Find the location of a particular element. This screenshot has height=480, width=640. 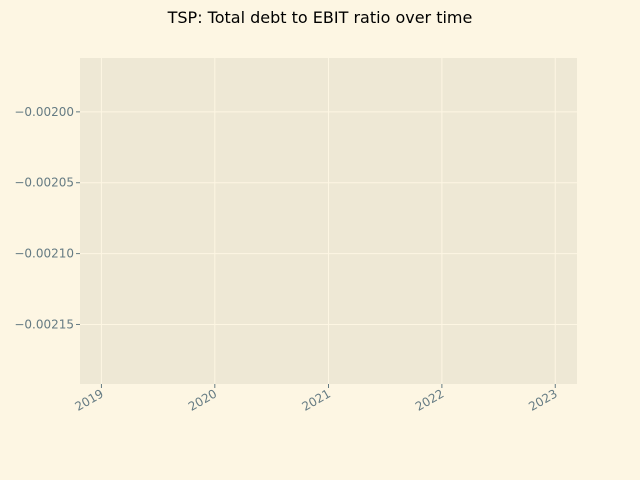

y-tick-label: −0.00200 is located at coordinates (44, 112).